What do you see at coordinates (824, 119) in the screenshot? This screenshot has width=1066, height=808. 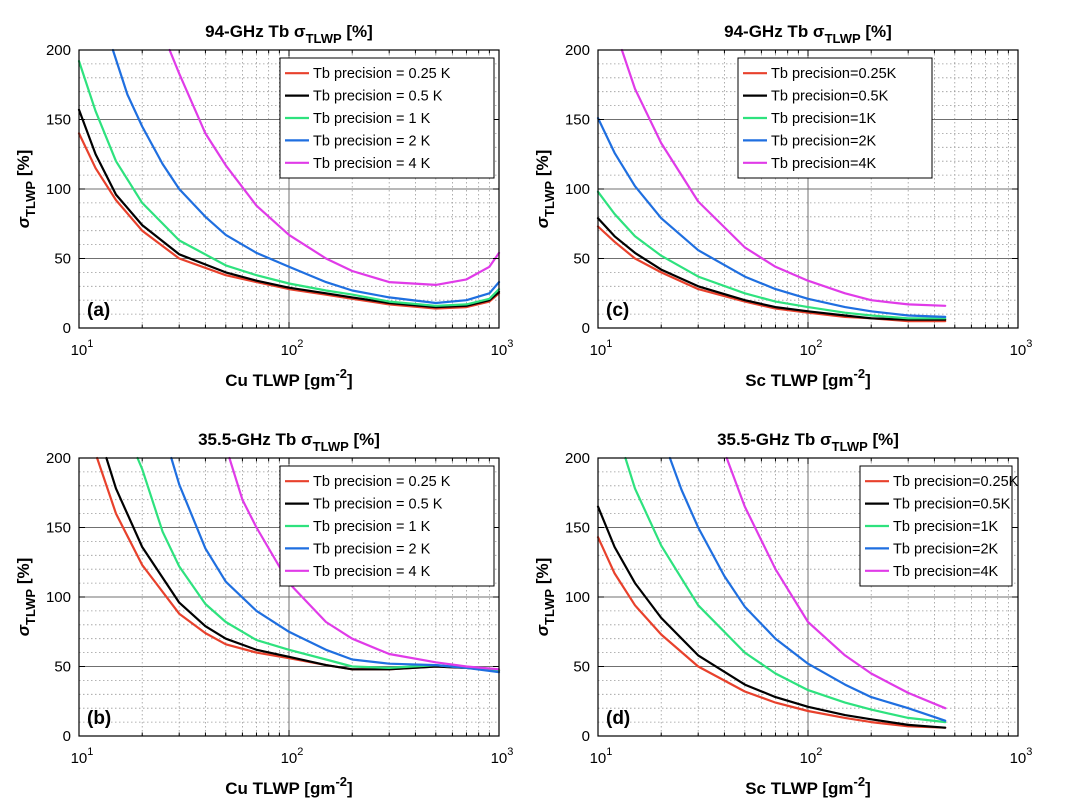 I see `legend-label-3: Tb precision=1K` at bounding box center [824, 119].